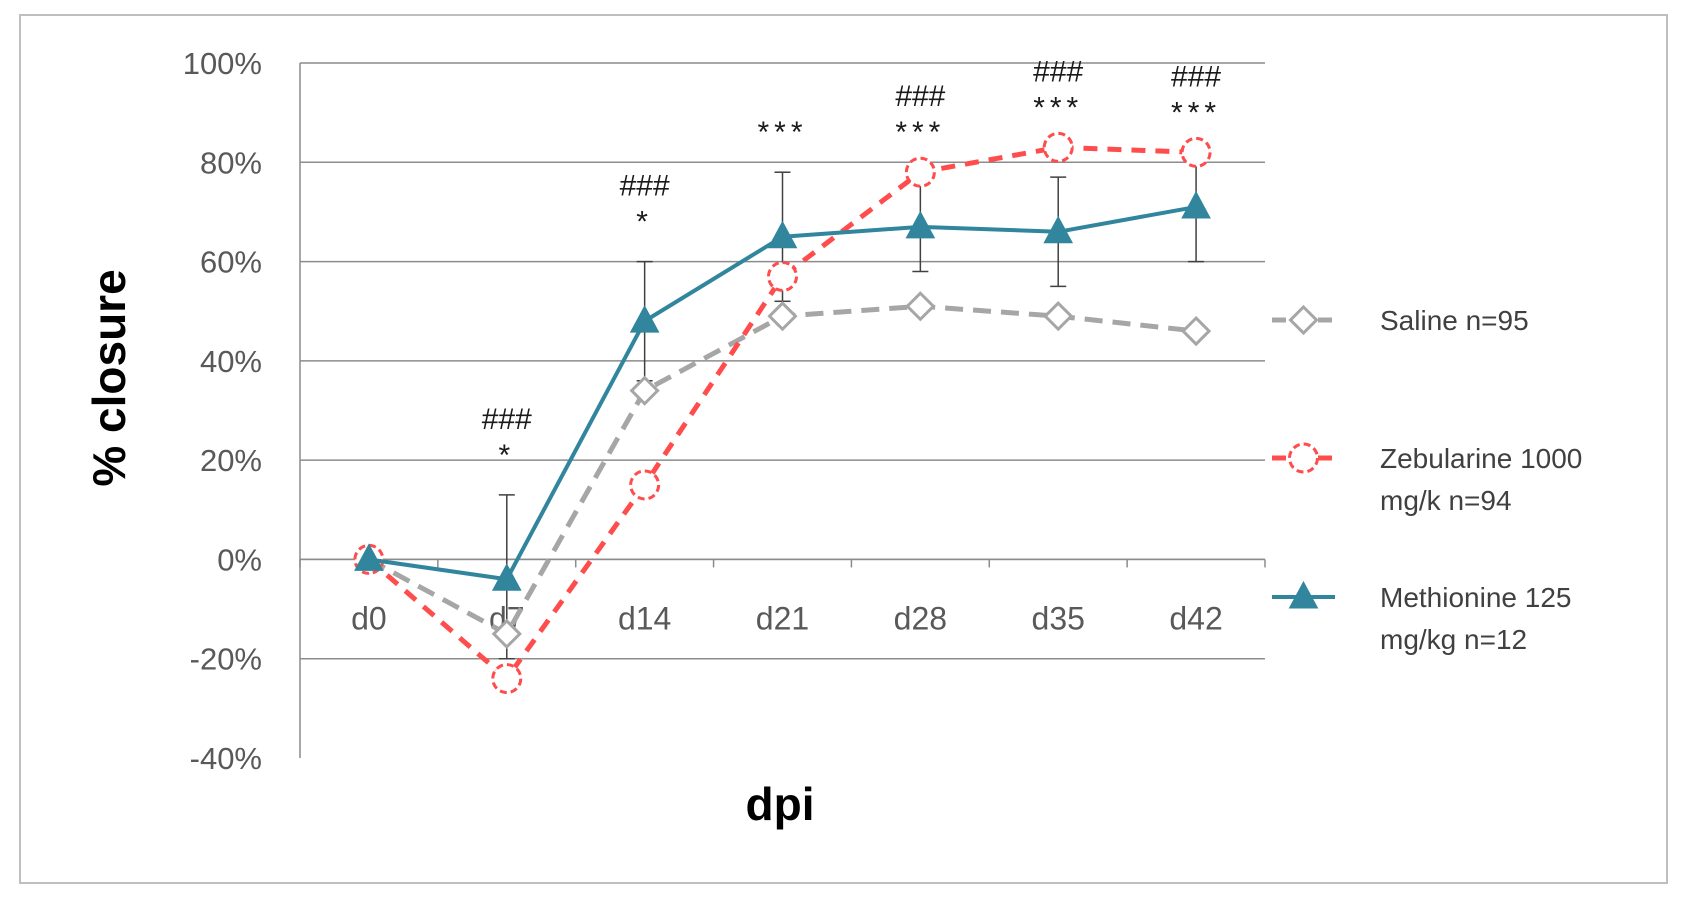 This screenshot has height=898, width=1687. I want to click on y-tick-label: 0%, so click(239, 559).